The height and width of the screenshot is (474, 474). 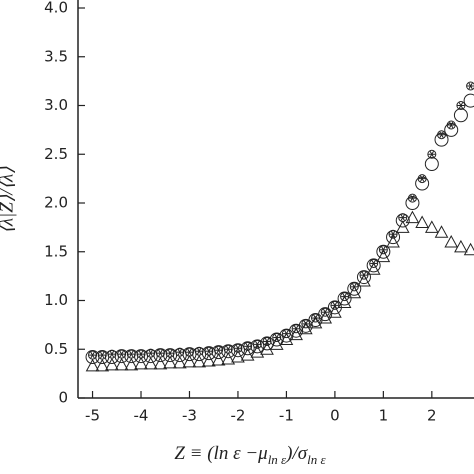 I want to click on x-label-part: )/σ, so click(x=296, y=453).